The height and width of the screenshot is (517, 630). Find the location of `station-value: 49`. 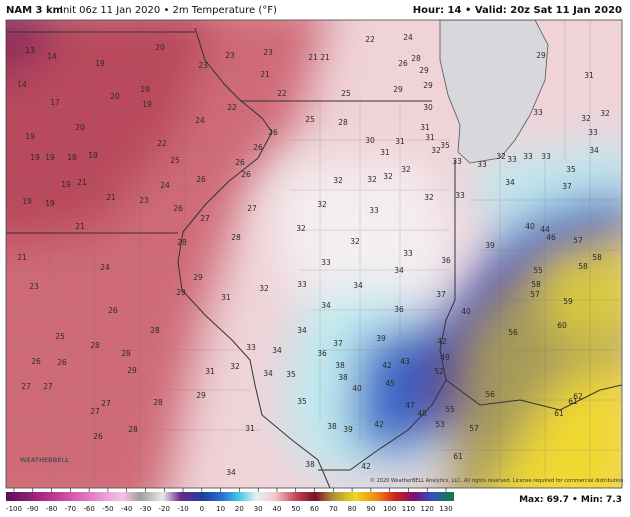

station-value: 49 is located at coordinates (445, 357).